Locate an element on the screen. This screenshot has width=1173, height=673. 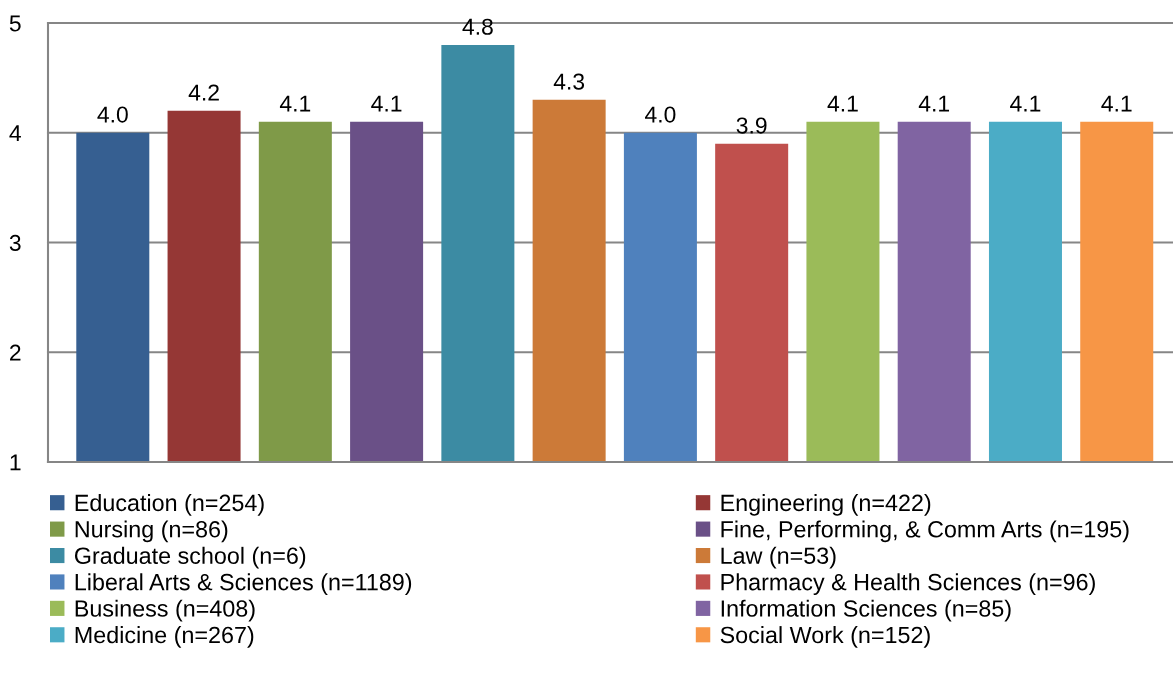
legend-label: Graduate school (n=6) is located at coordinates (190, 557).